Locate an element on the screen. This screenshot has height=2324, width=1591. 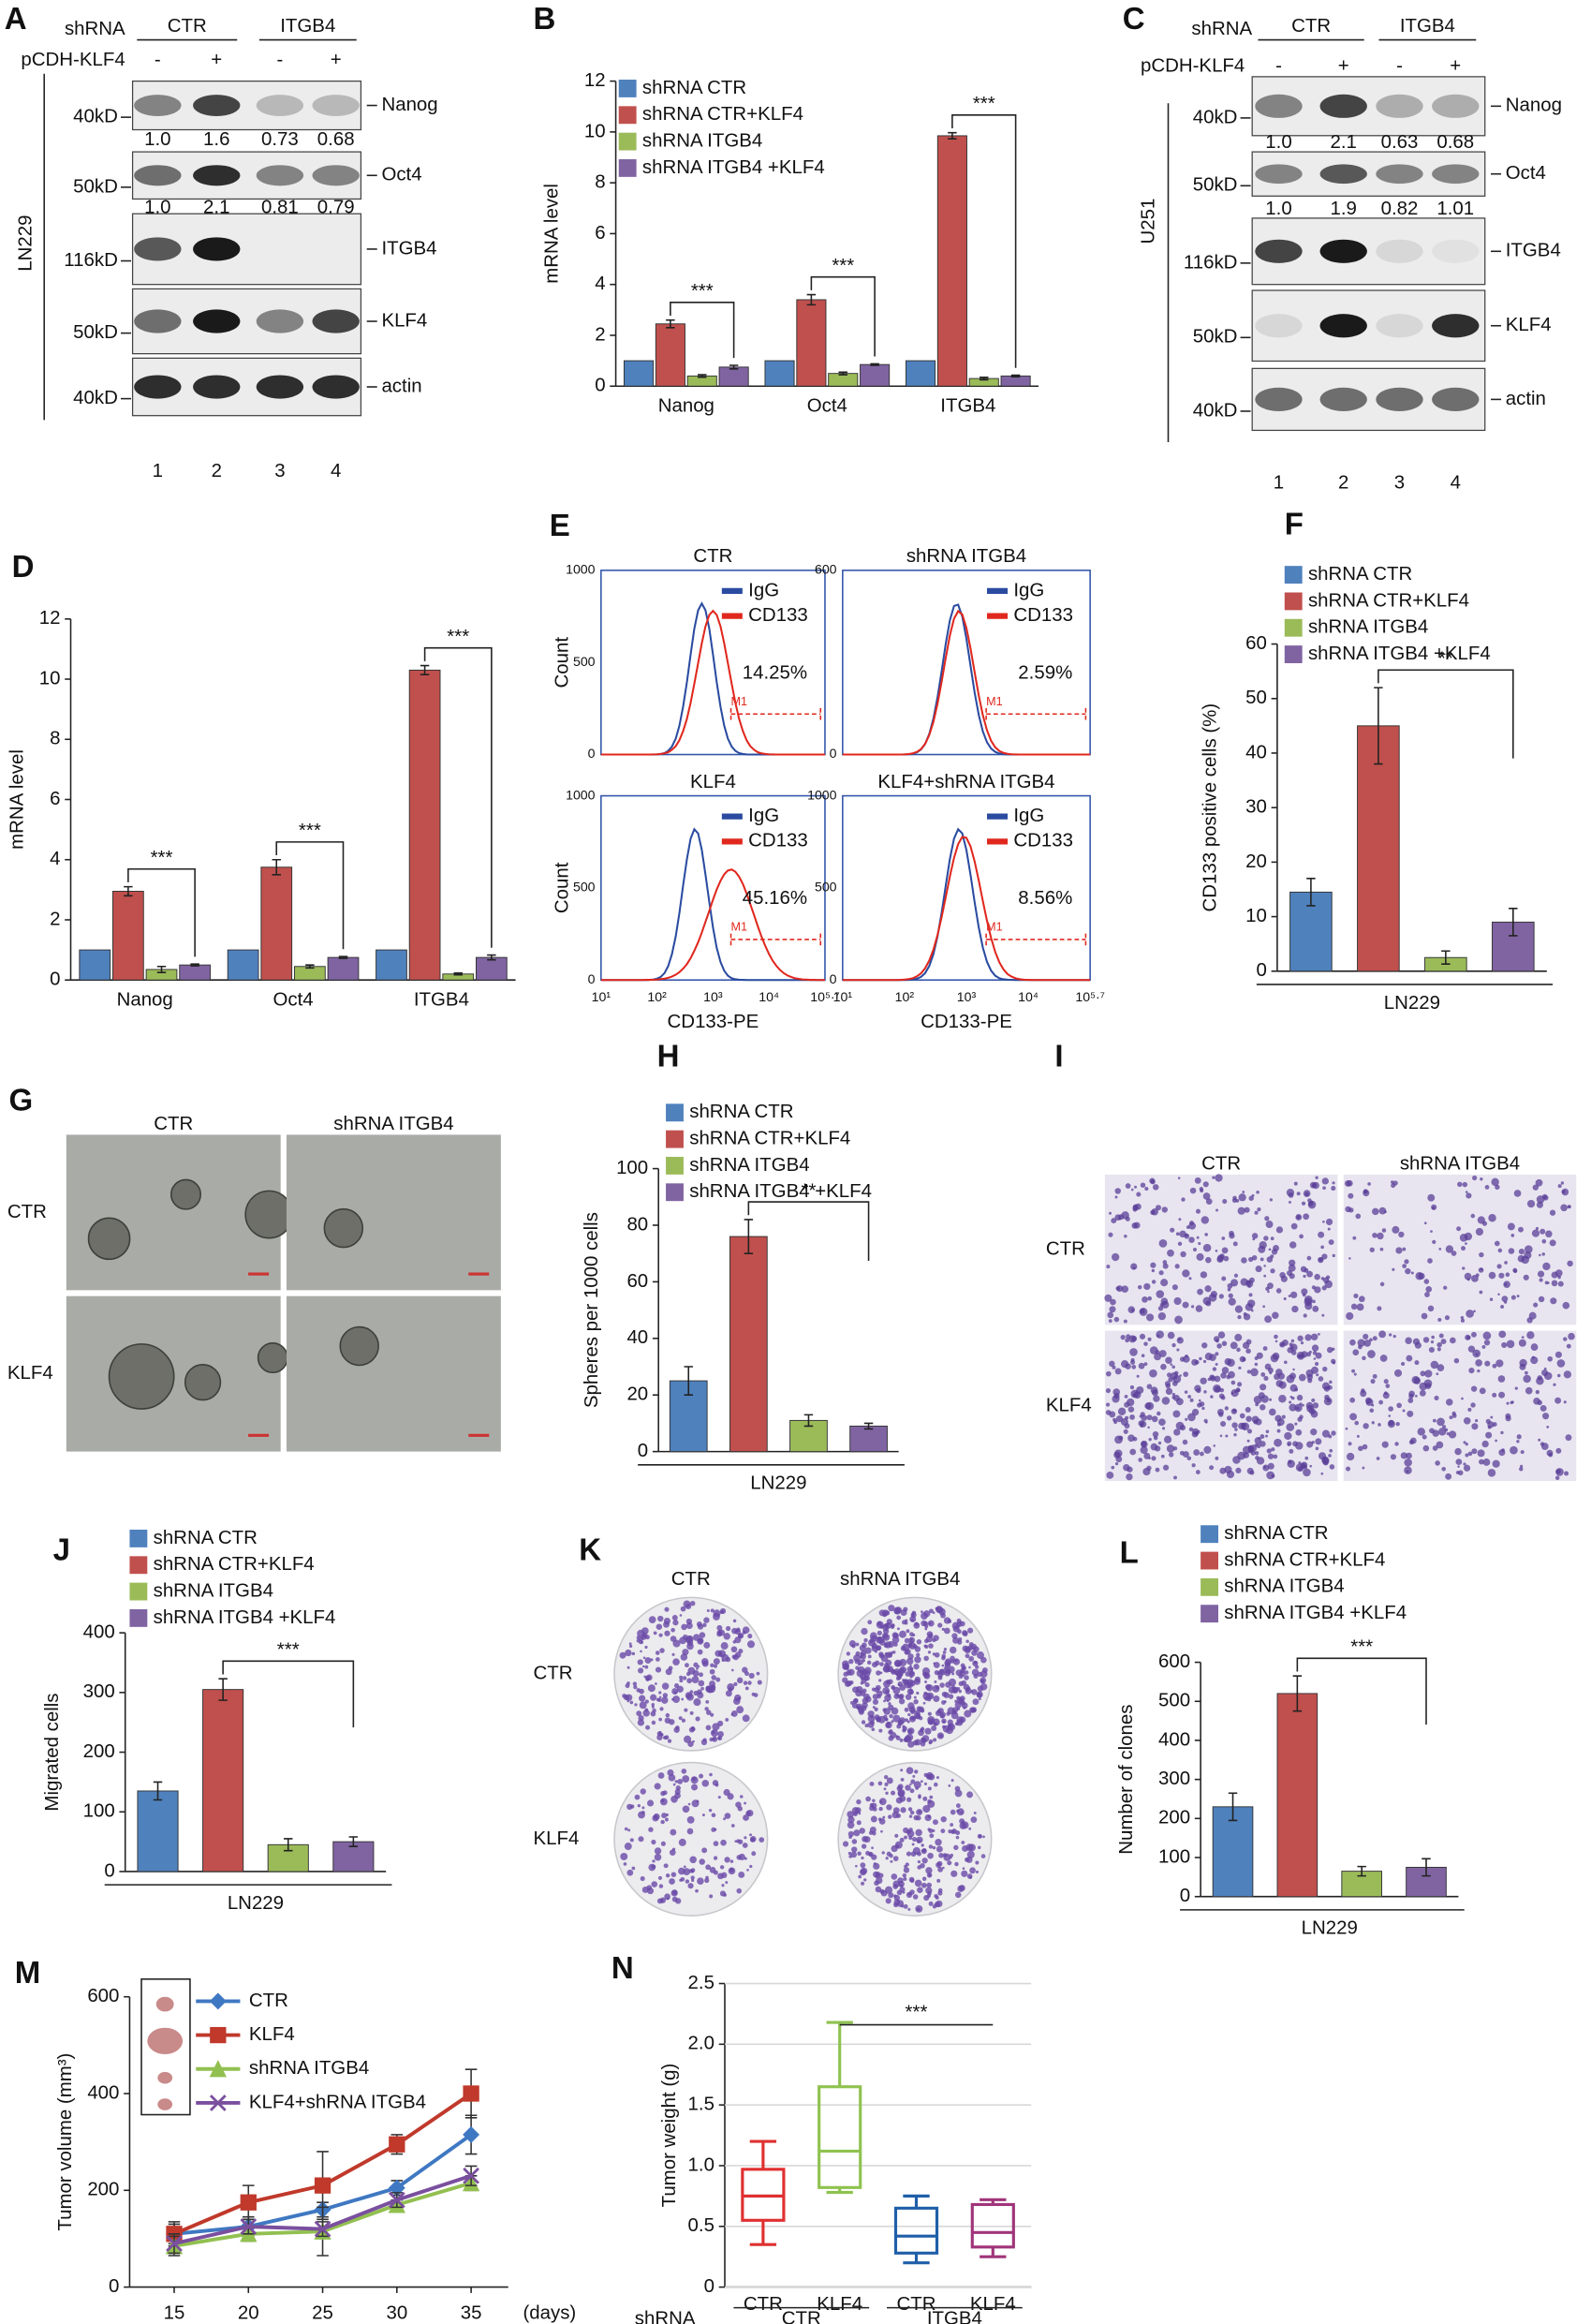
y-tick-label: 200 is located at coordinates (103, 2189).